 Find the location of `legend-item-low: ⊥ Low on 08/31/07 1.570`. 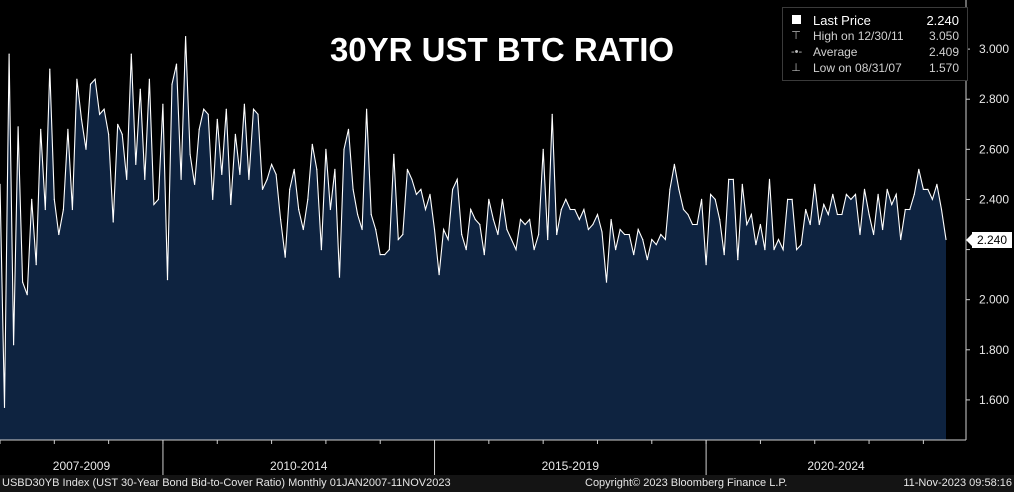

legend-item-low: ⊥ Low on 08/31/07 1.570 is located at coordinates (875, 68).